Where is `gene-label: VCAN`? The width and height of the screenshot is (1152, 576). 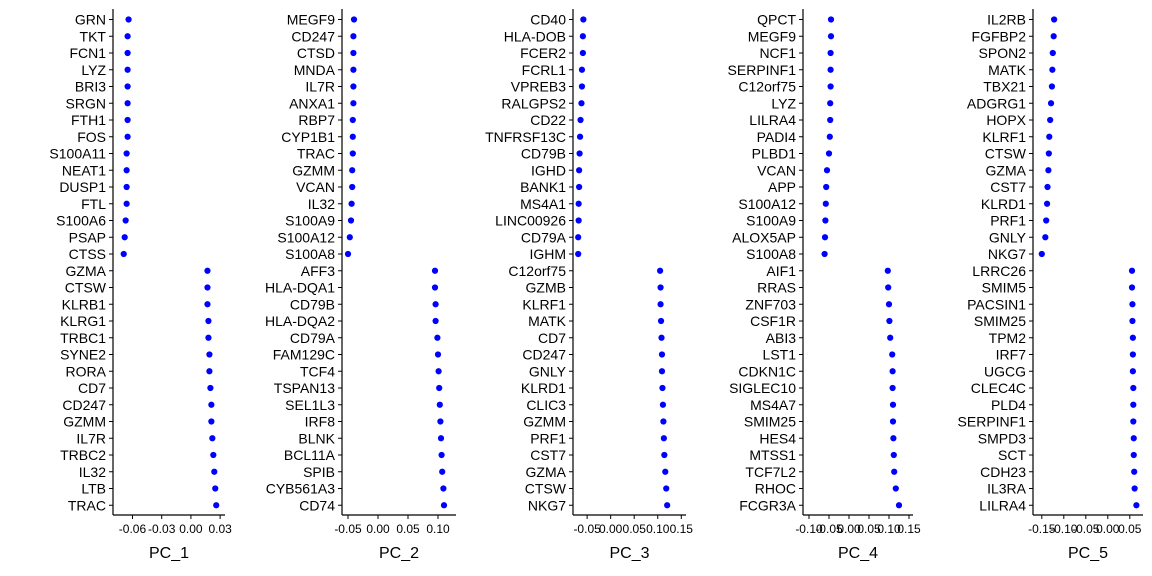 gene-label: VCAN is located at coordinates (315, 187).